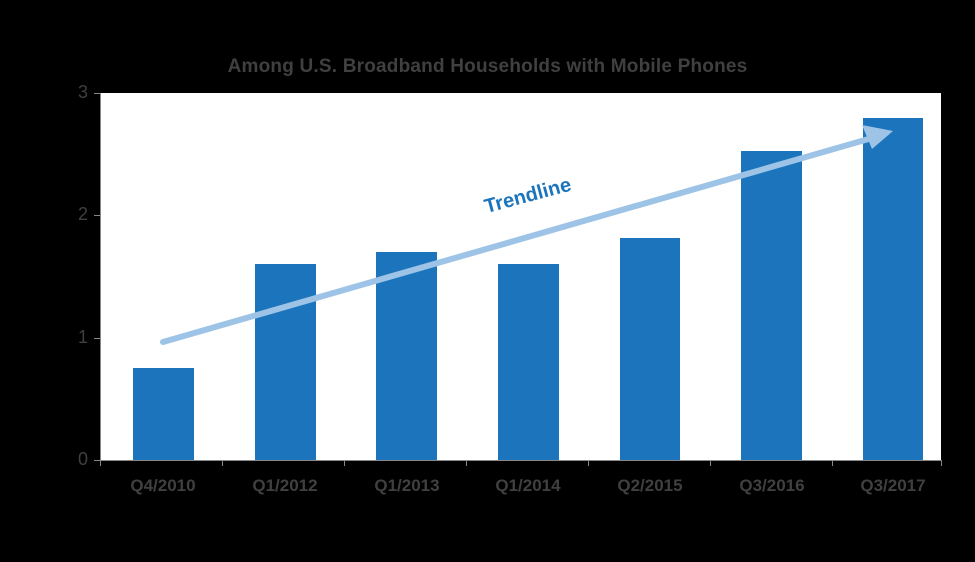 This screenshot has height=562, width=975. Describe the element at coordinates (893, 289) in the screenshot. I see `bar-q3-2017` at that location.